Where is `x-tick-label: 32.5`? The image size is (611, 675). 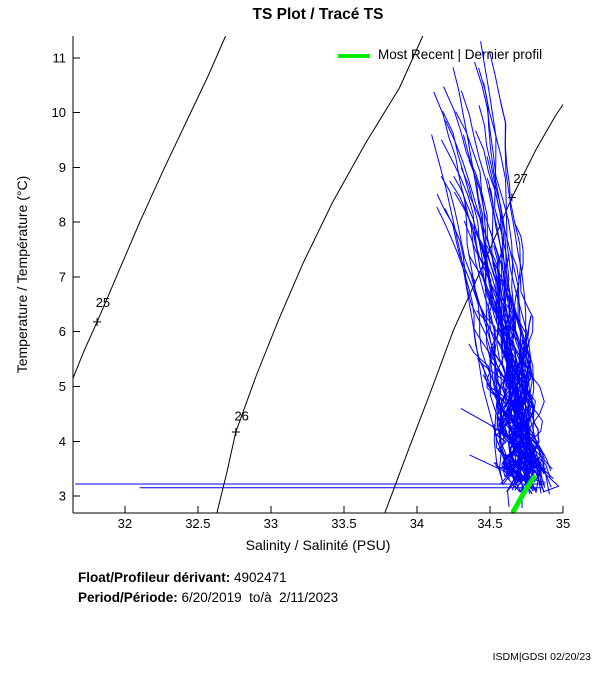
x-tick-label: 32.5 is located at coordinates (197, 523).